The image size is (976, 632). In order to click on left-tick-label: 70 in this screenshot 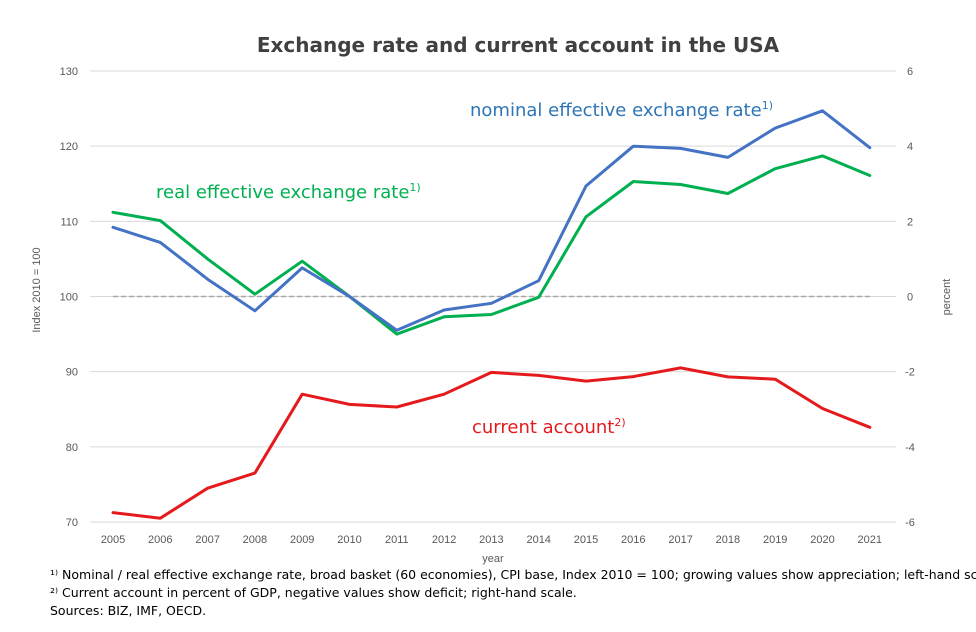, I will do `click(72, 523)`.